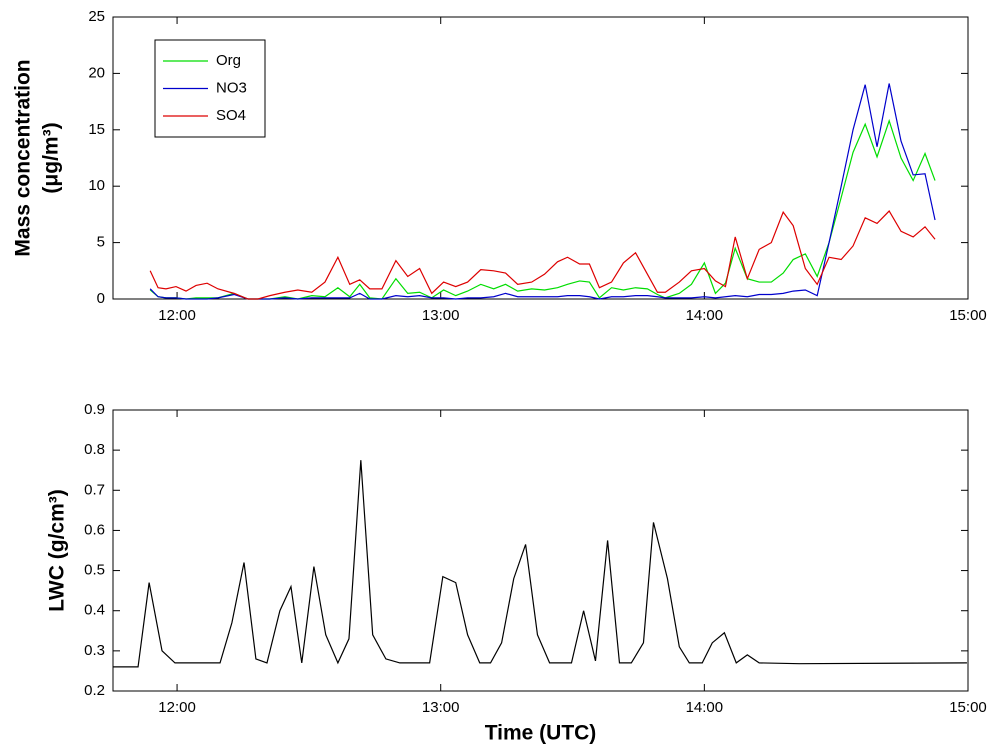  What do you see at coordinates (101, 298) in the screenshot?
I see `y-tick-label: 0` at bounding box center [101, 298].